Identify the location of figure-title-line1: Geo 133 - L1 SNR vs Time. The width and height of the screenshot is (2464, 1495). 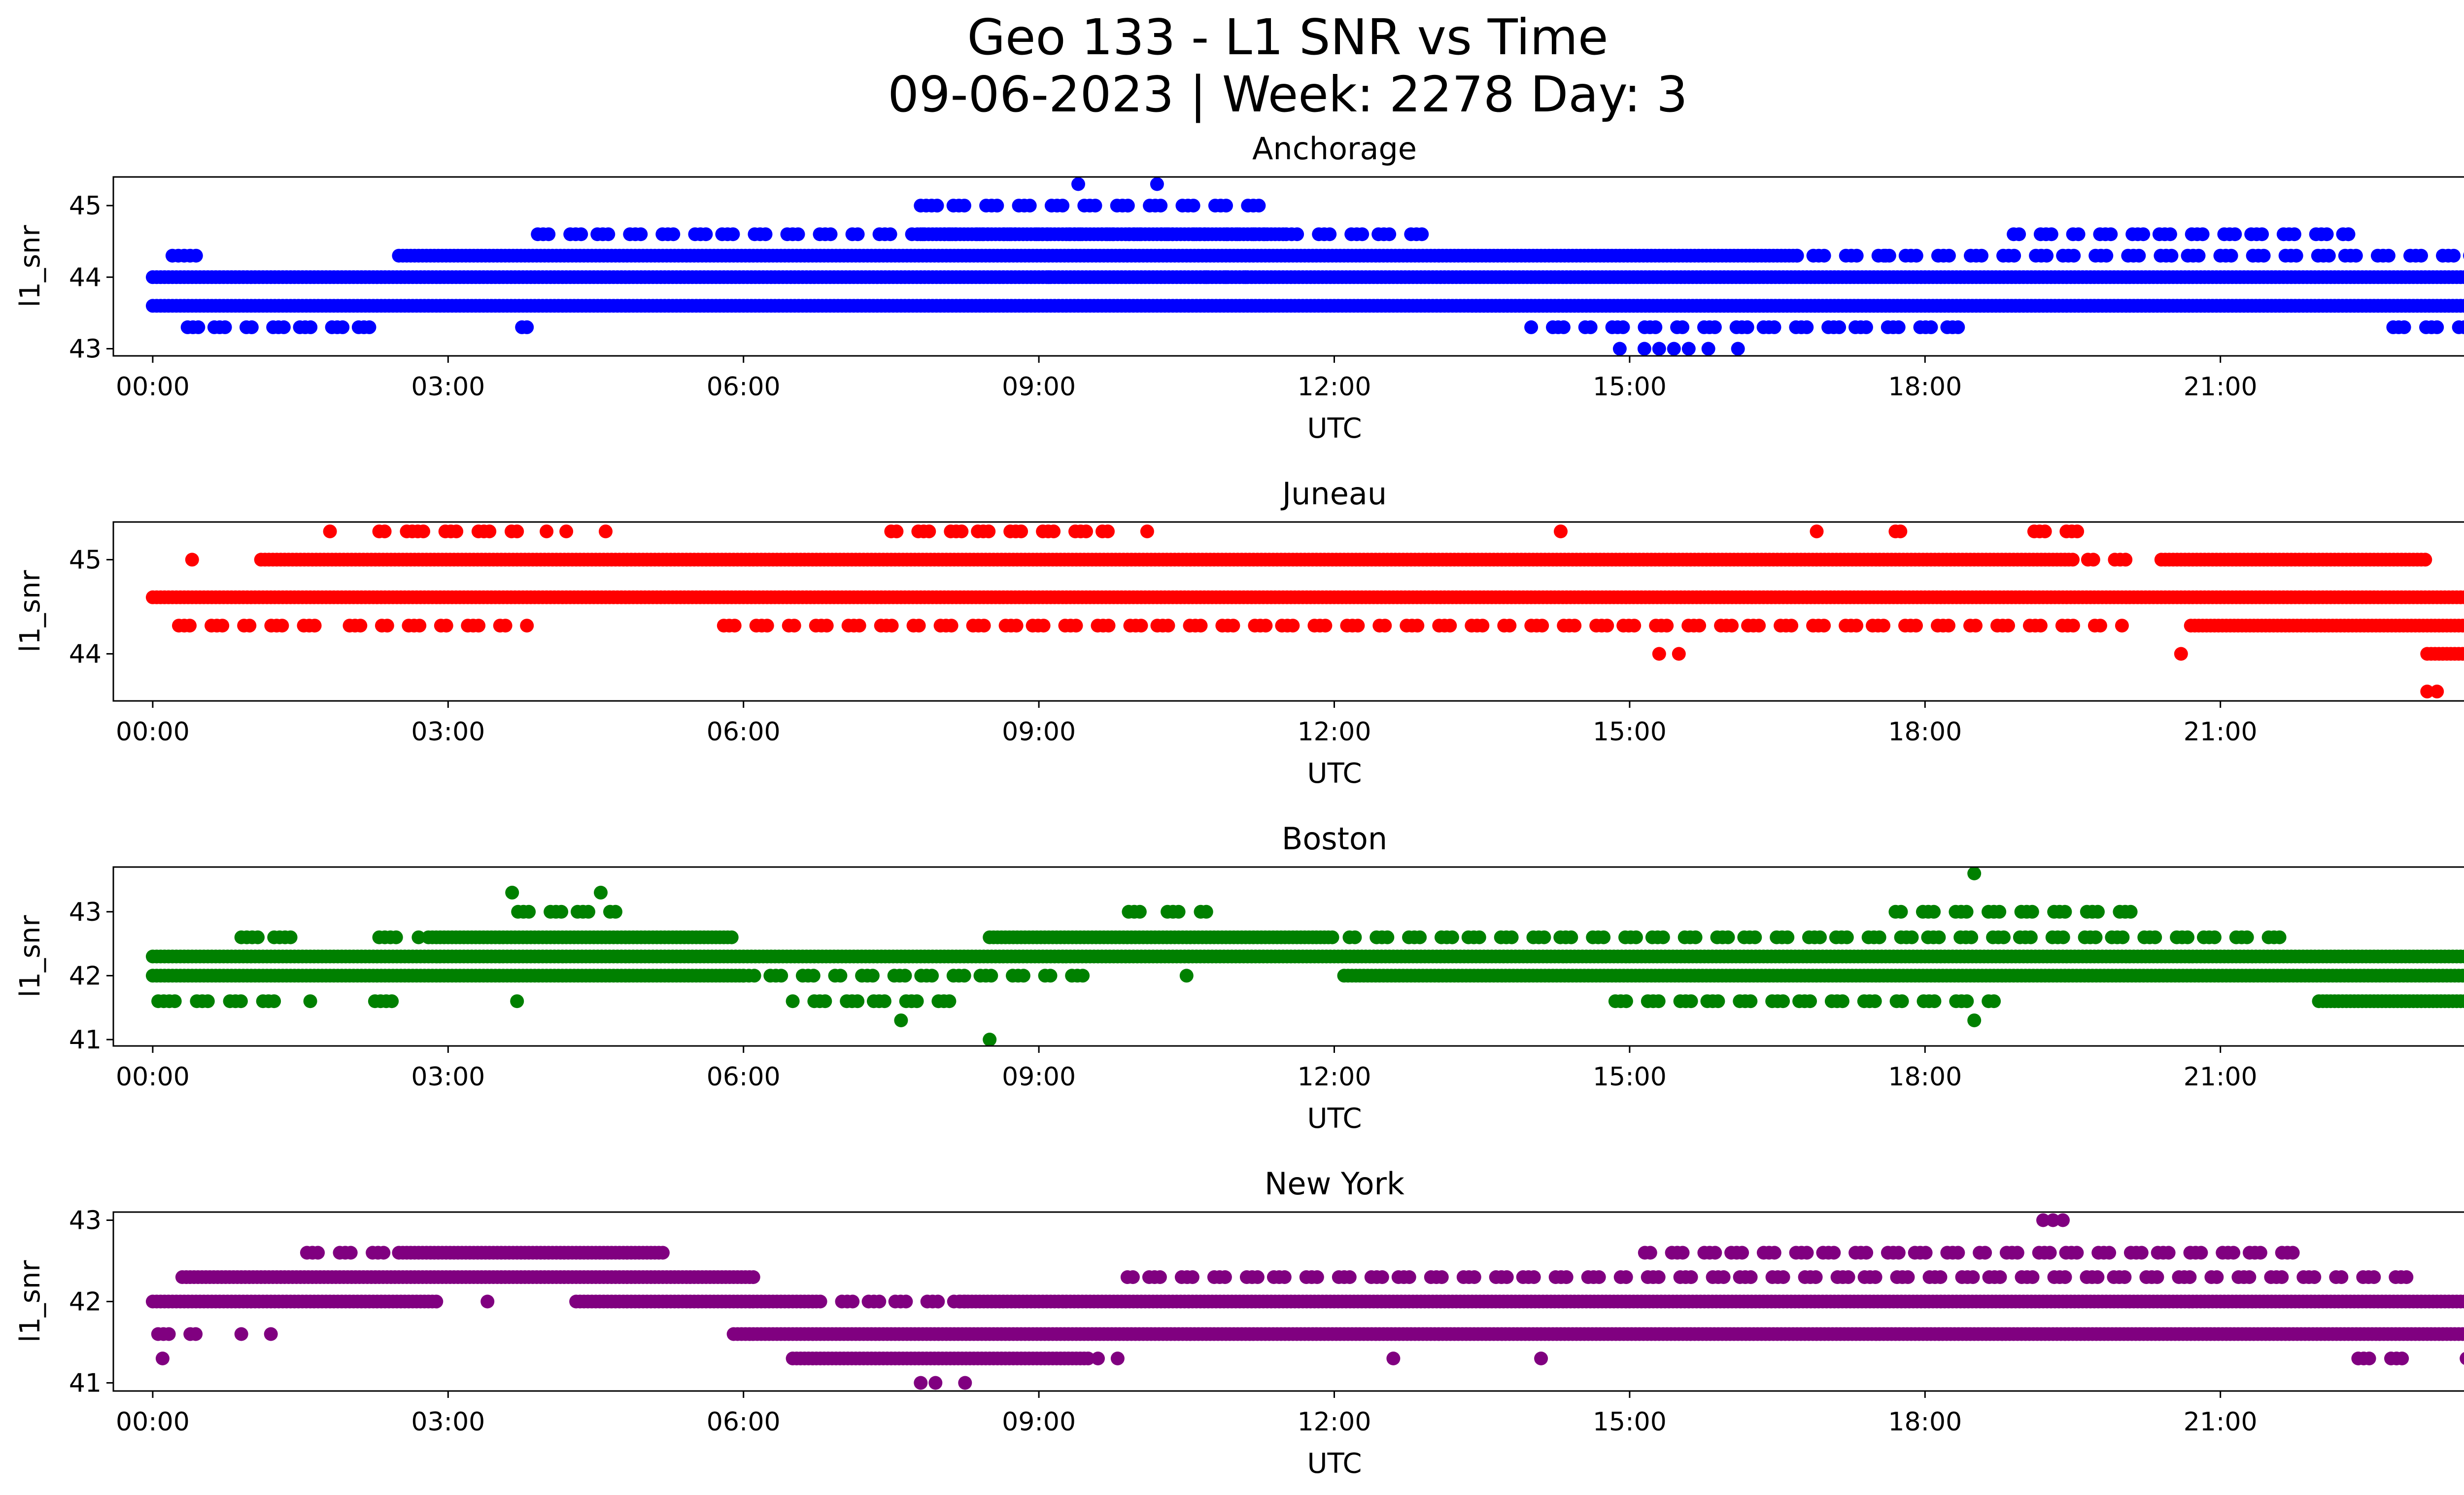
(1287, 37).